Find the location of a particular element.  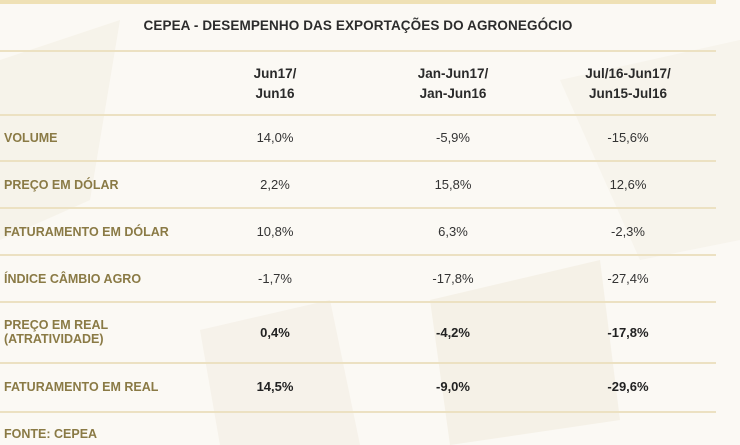

table-cell: -5,9% is located at coordinates (453, 137).